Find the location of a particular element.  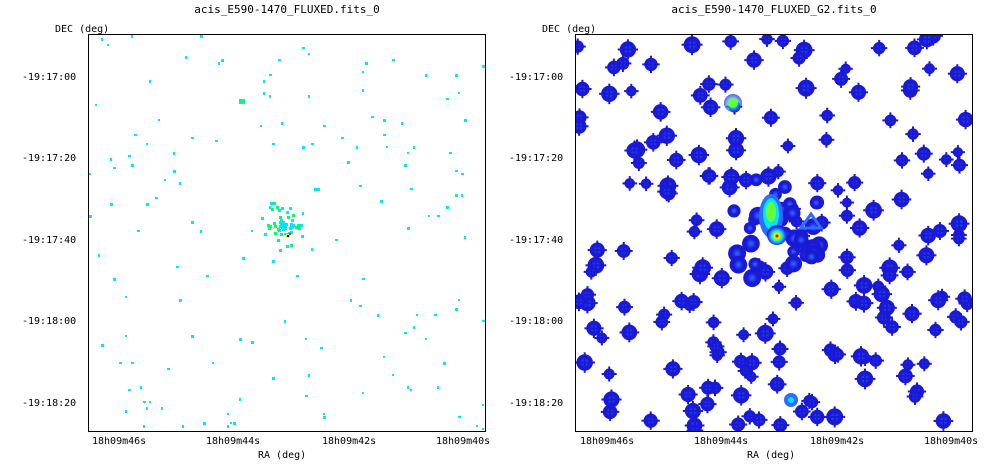

left-y-tick: -19:18:20 is located at coordinates (49, 403).